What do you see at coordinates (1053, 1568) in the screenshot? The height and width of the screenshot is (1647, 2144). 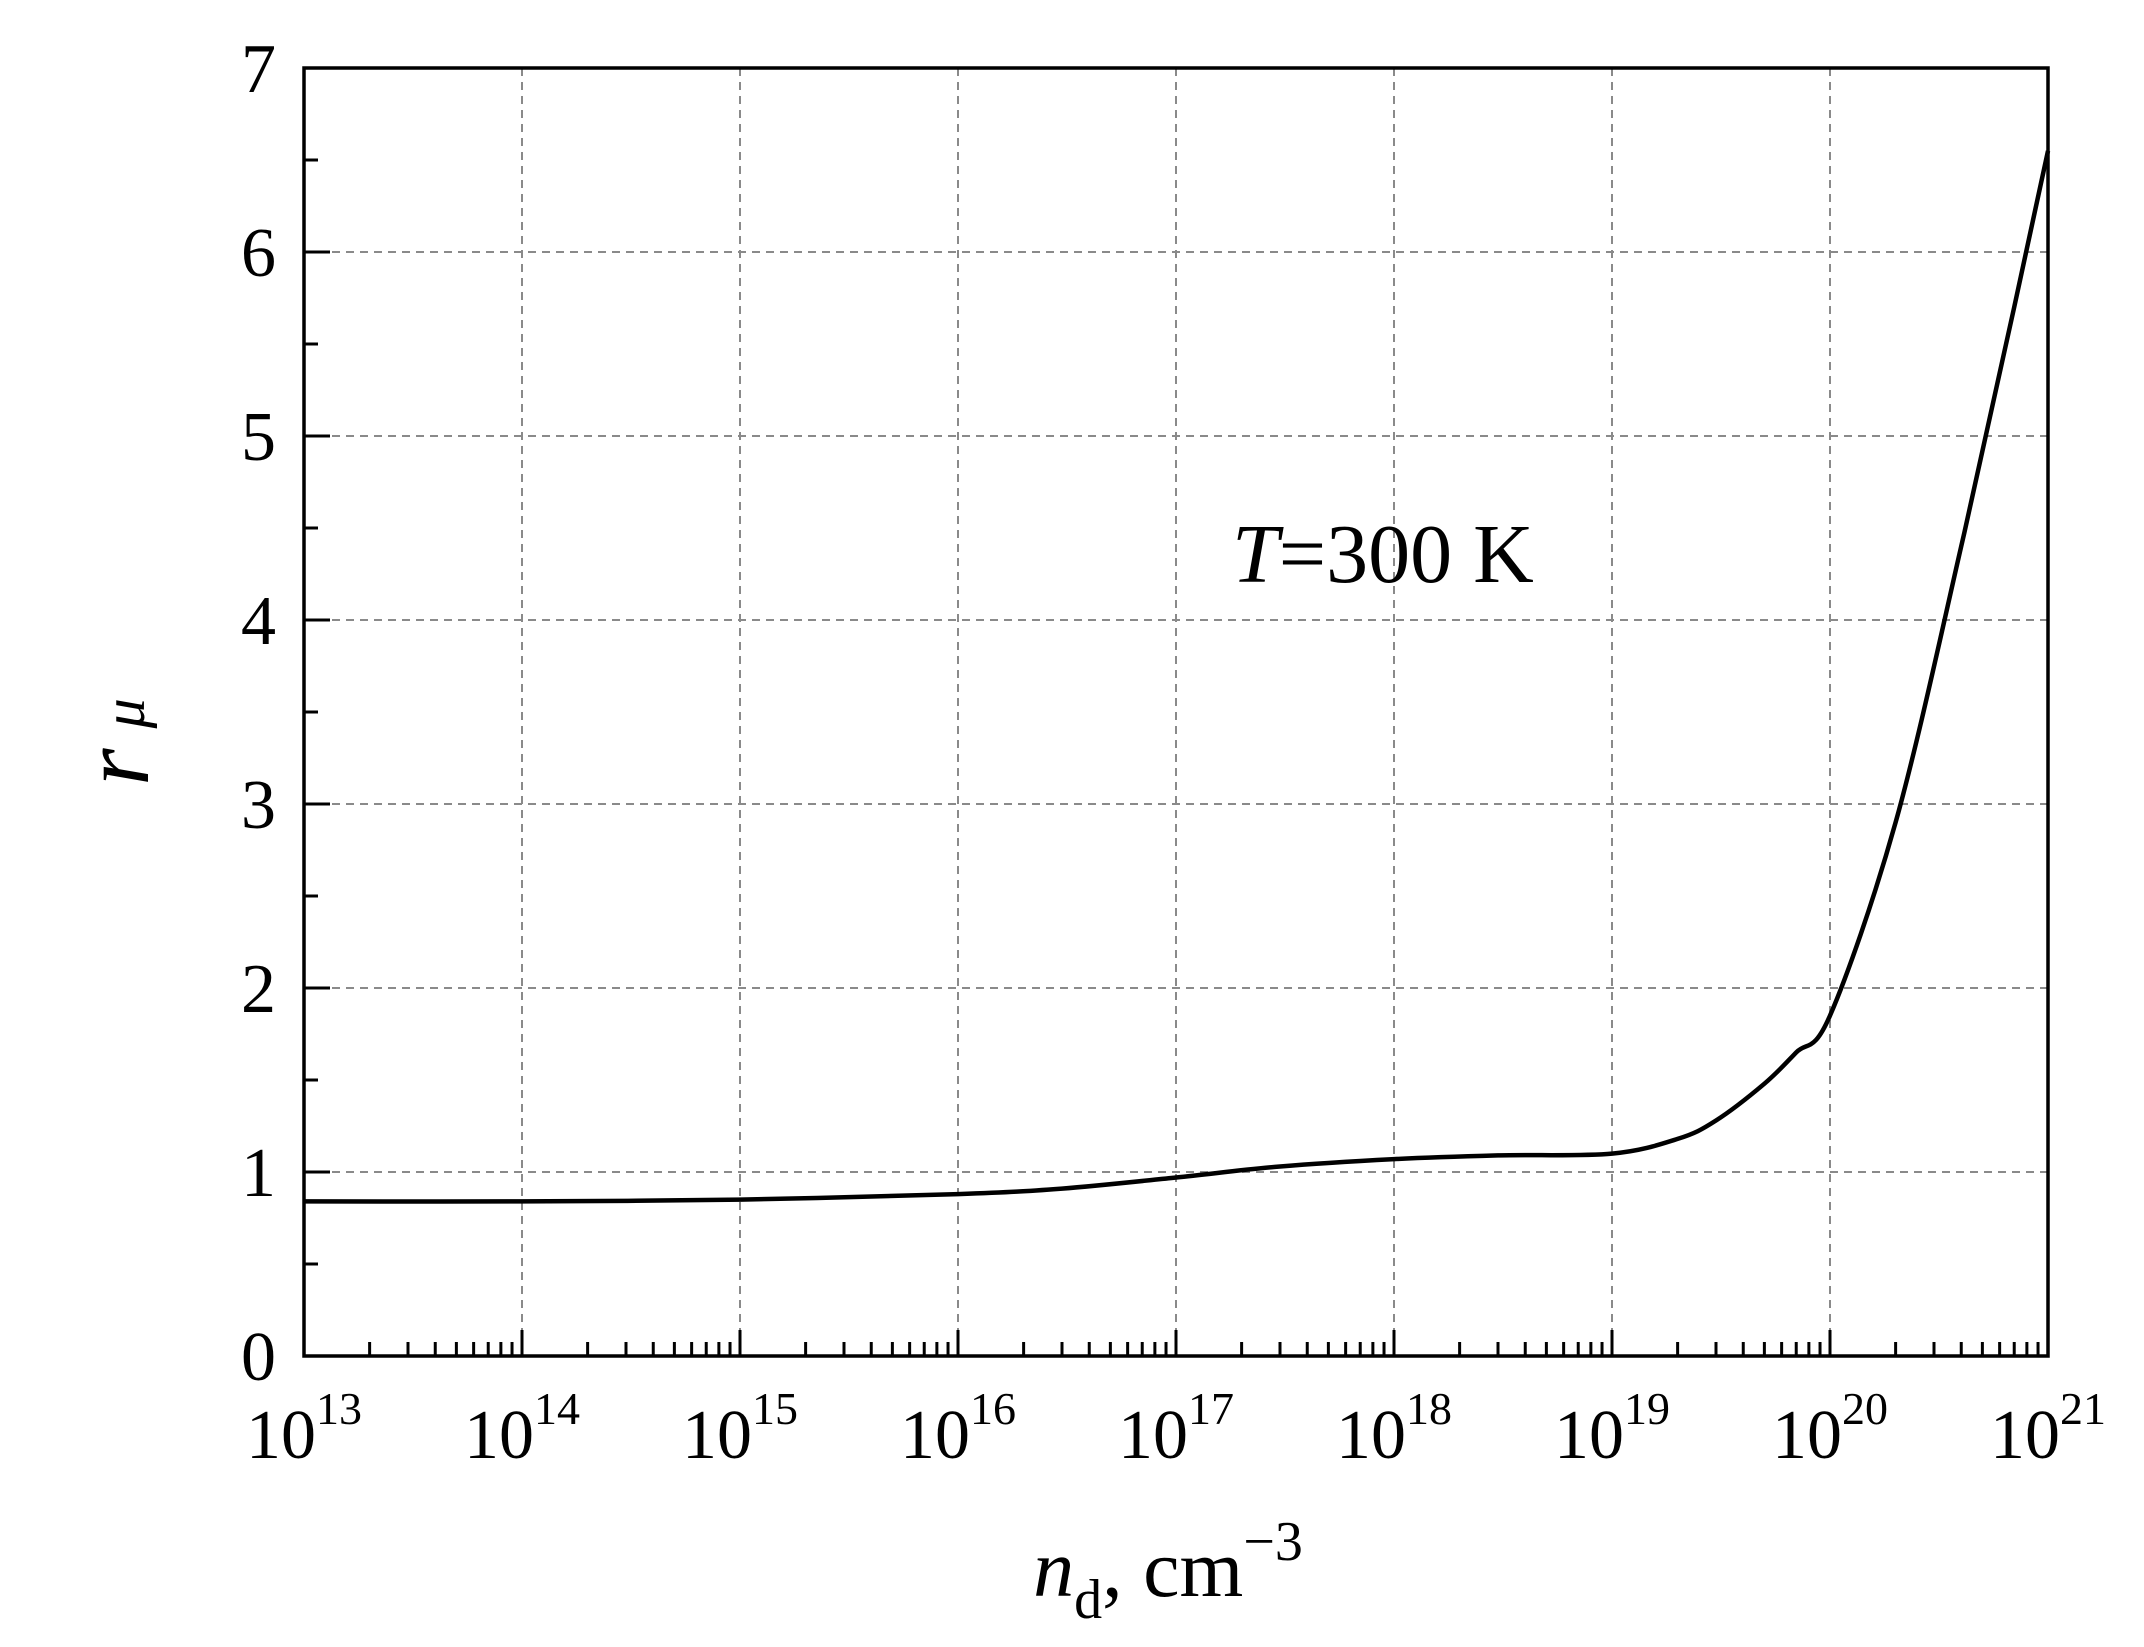 I see `x-axis-title-main: n` at bounding box center [1053, 1568].